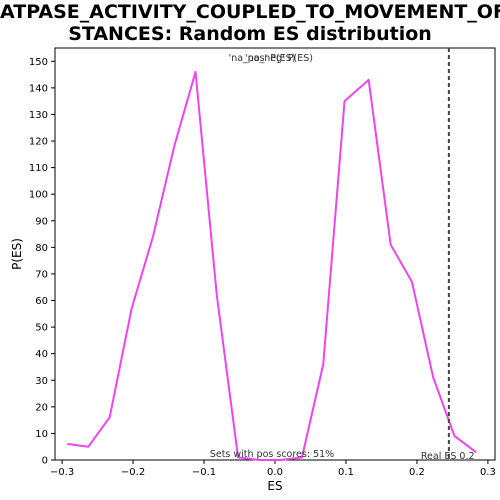 The image size is (500, 500). Describe the element at coordinates (38, 168) in the screenshot. I see `y-tick-label: 110` at that location.